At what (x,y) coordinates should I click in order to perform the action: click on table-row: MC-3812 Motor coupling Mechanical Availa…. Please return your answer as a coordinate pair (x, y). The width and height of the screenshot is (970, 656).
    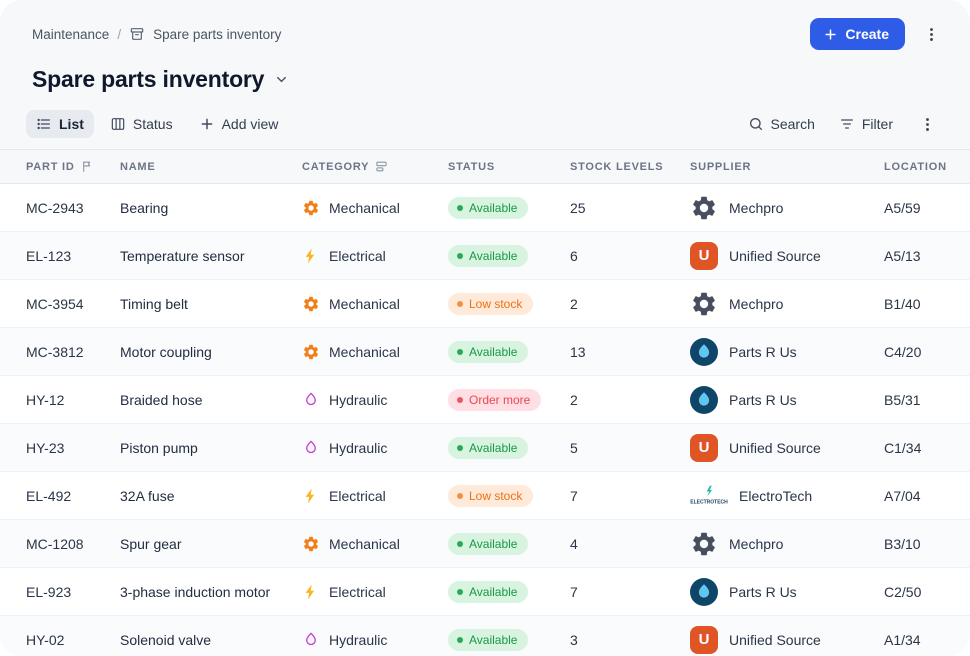
    Looking at the image, I should click on (485, 352).